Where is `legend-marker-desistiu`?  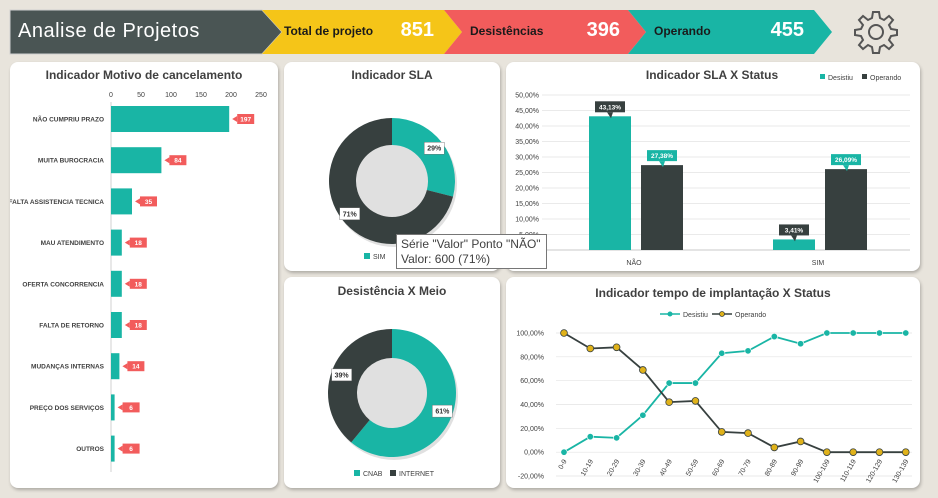
legend-marker-desistiu is located at coordinates (670, 314).